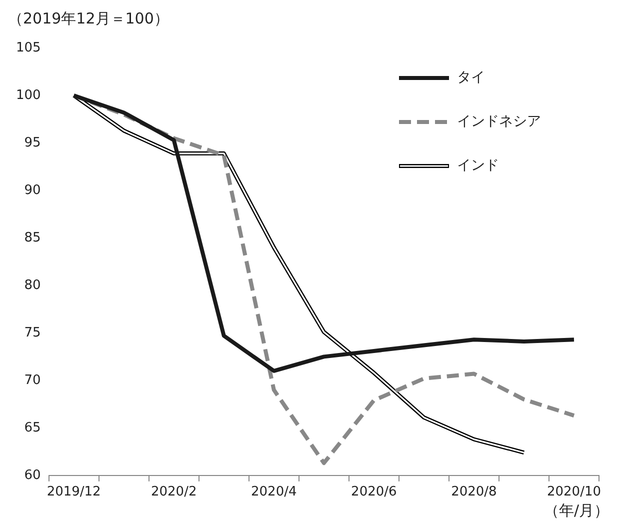  I want to click on y-tick-label: 105, so click(28, 48).